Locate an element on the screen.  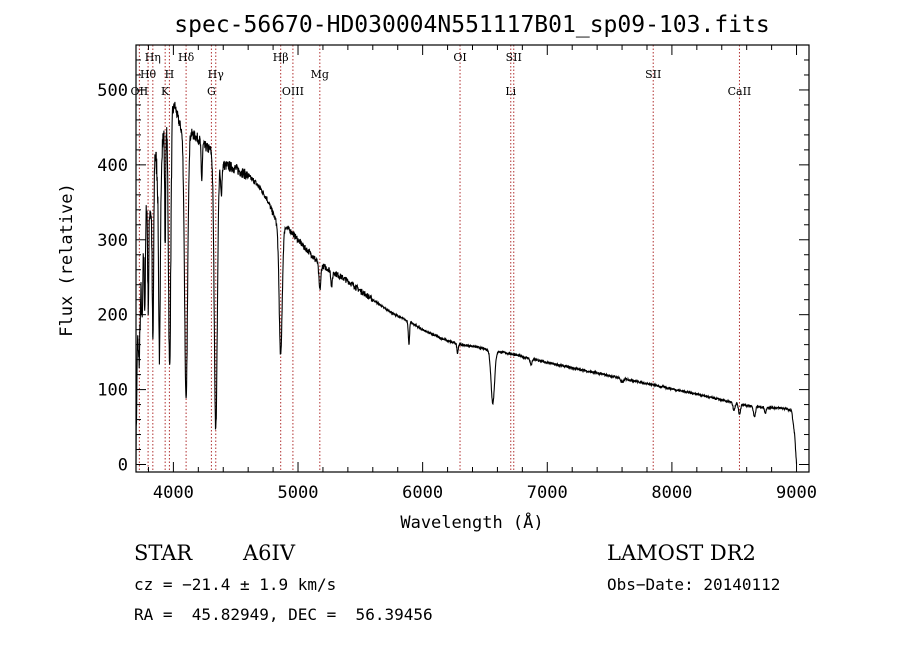
line-label: H is located at coordinates (170, 74).